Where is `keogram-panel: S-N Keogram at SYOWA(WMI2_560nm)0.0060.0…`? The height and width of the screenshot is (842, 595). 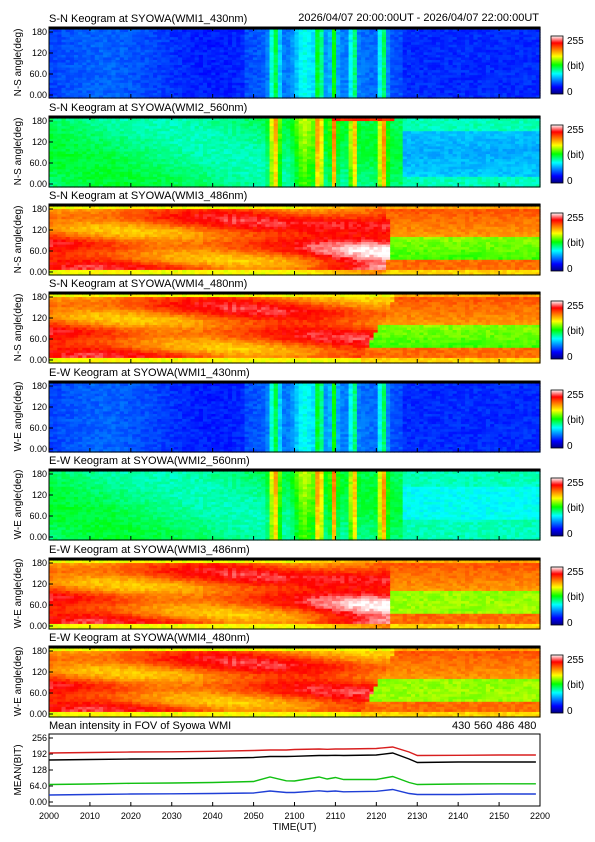
keogram-panel: S-N Keogram at SYOWA(WMI2_560nm)0.0060.0… is located at coordinates (298, 145).